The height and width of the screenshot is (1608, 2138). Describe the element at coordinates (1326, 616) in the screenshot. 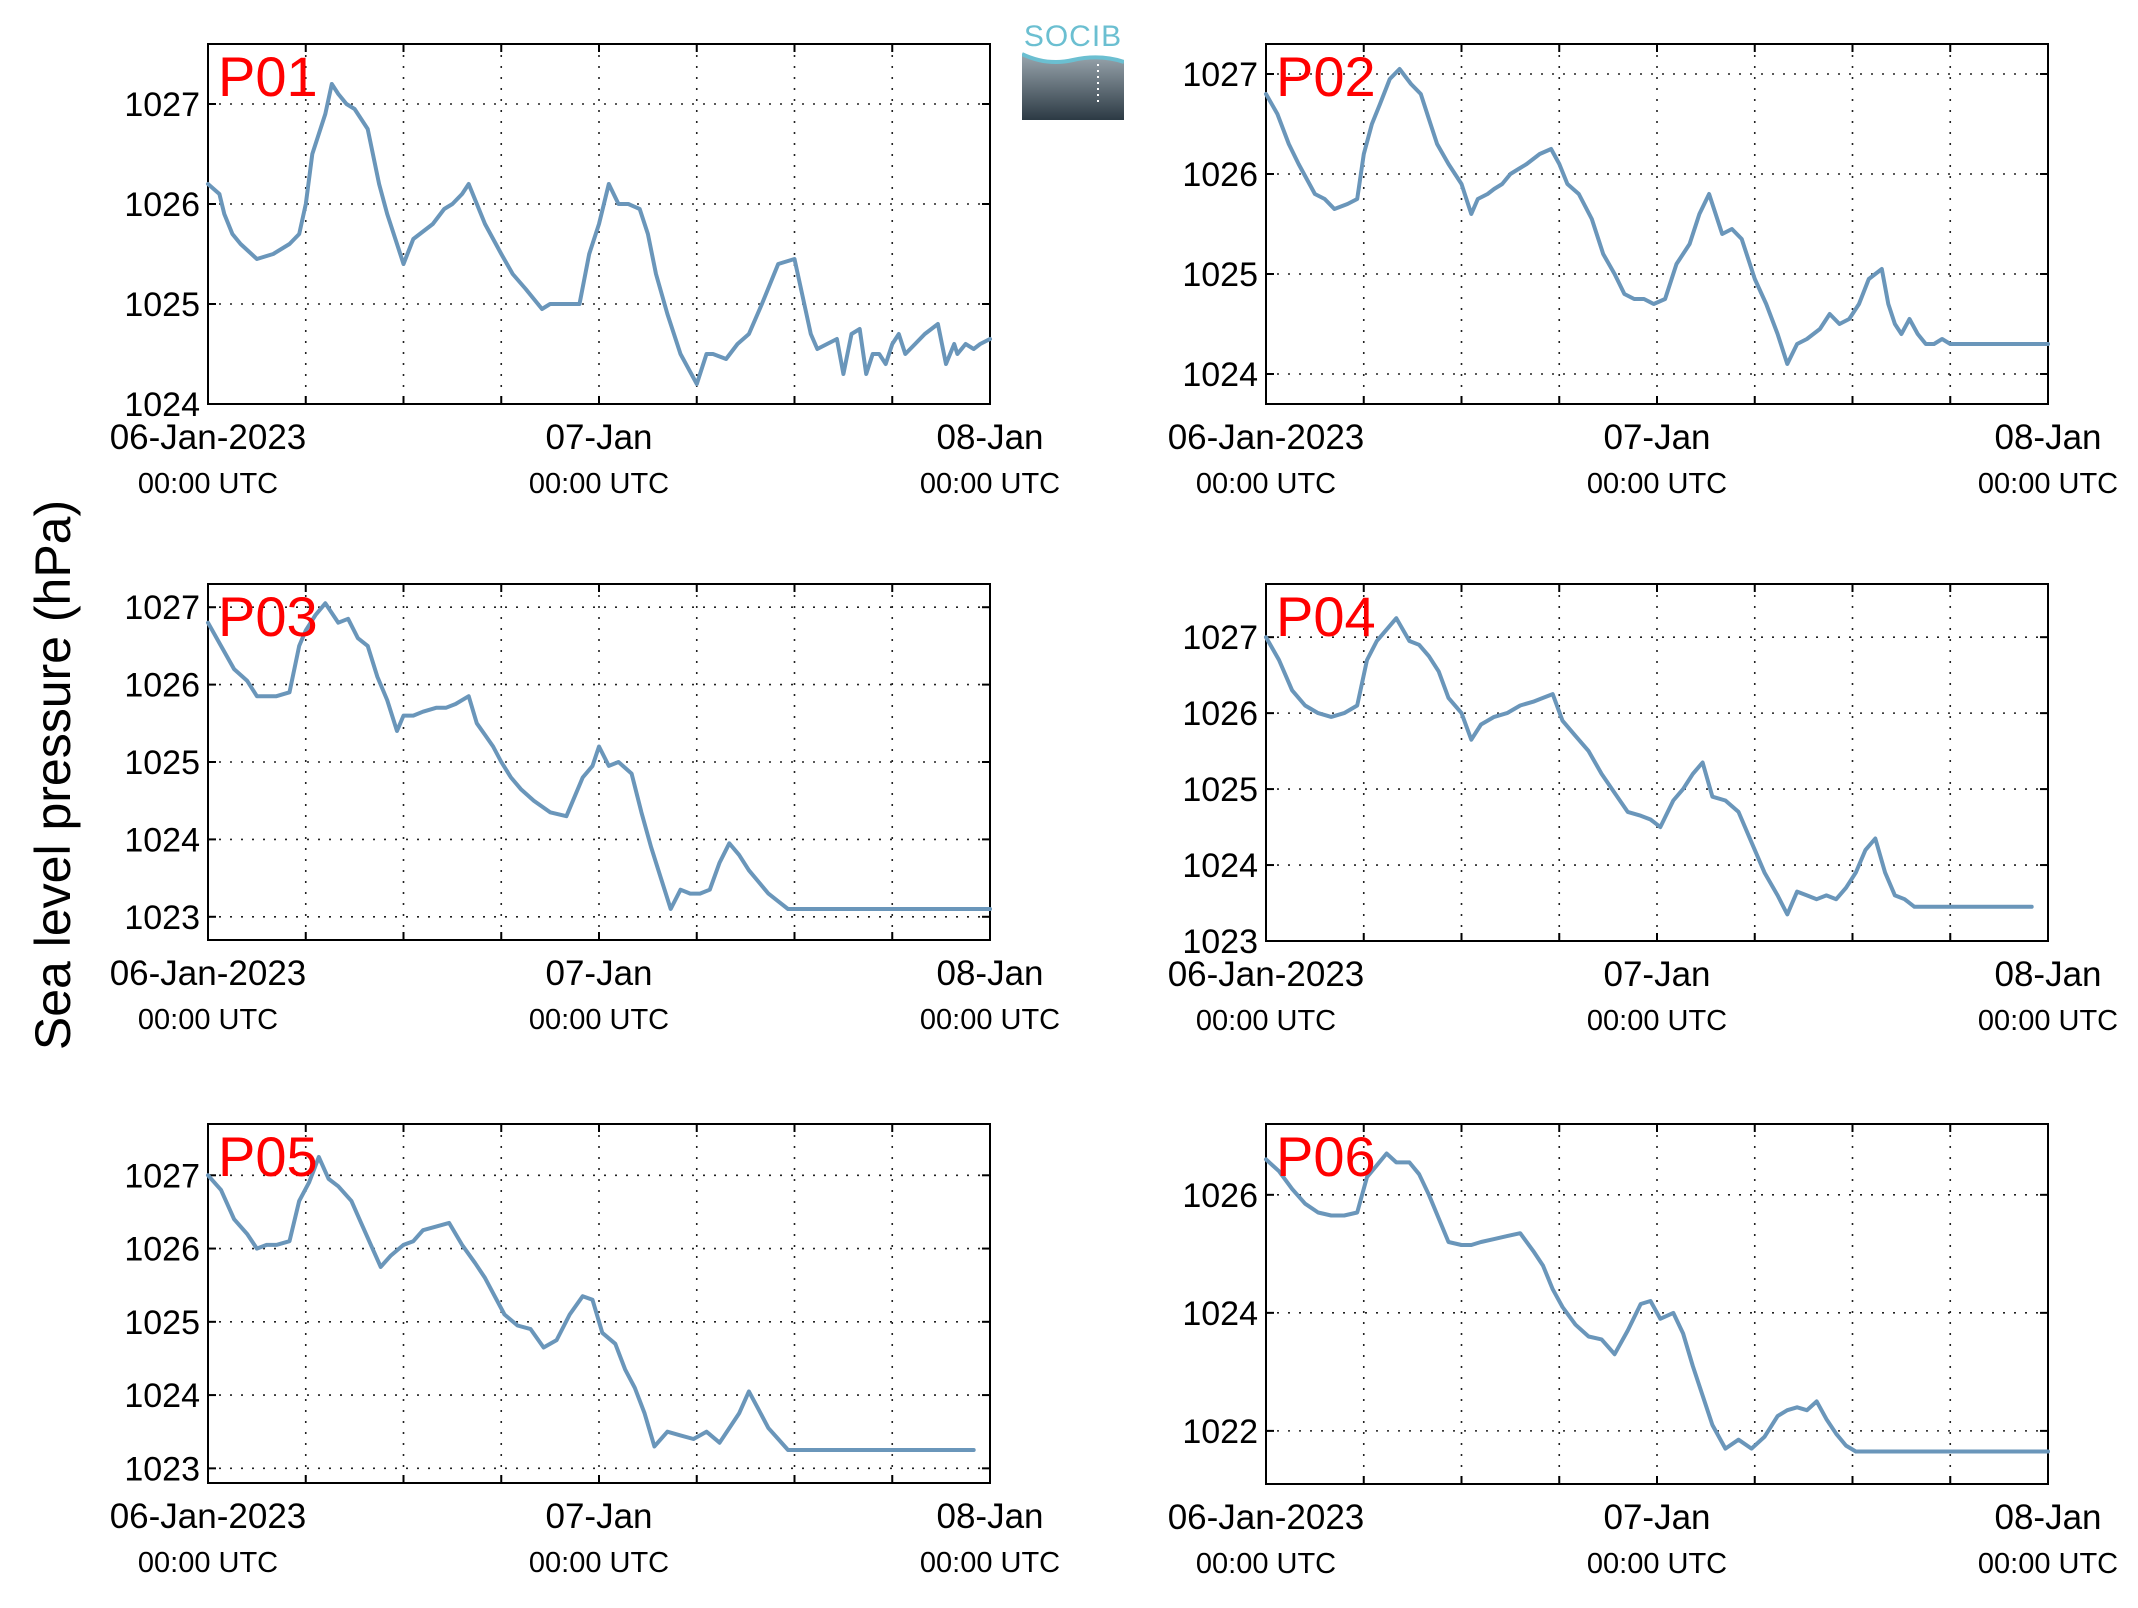

I see `station-label: P04` at that location.